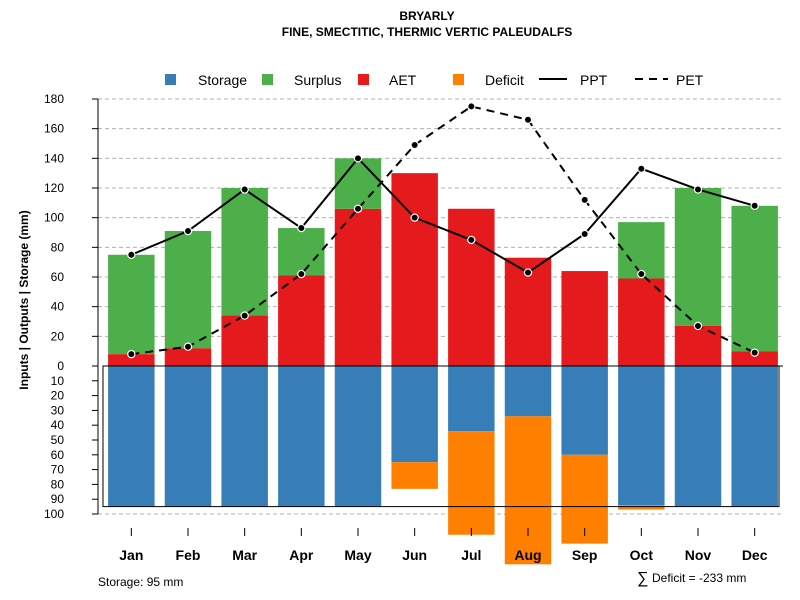 This screenshot has width=800, height=600. What do you see at coordinates (641, 250) in the screenshot?
I see `bar-surplus-oct` at bounding box center [641, 250].